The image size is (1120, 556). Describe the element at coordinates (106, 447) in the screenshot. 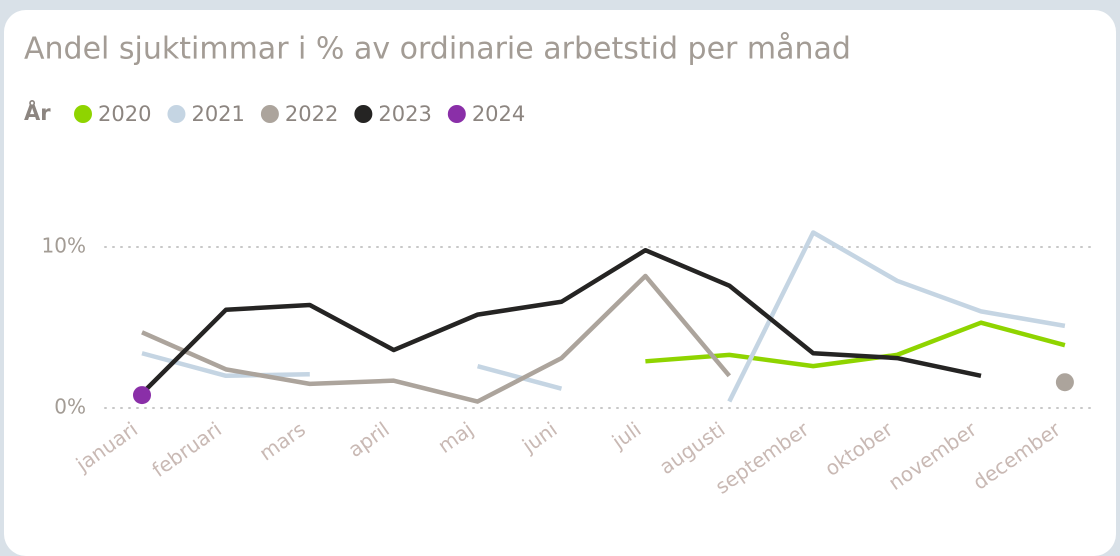

I see `x-tick-label: januari` at that location.